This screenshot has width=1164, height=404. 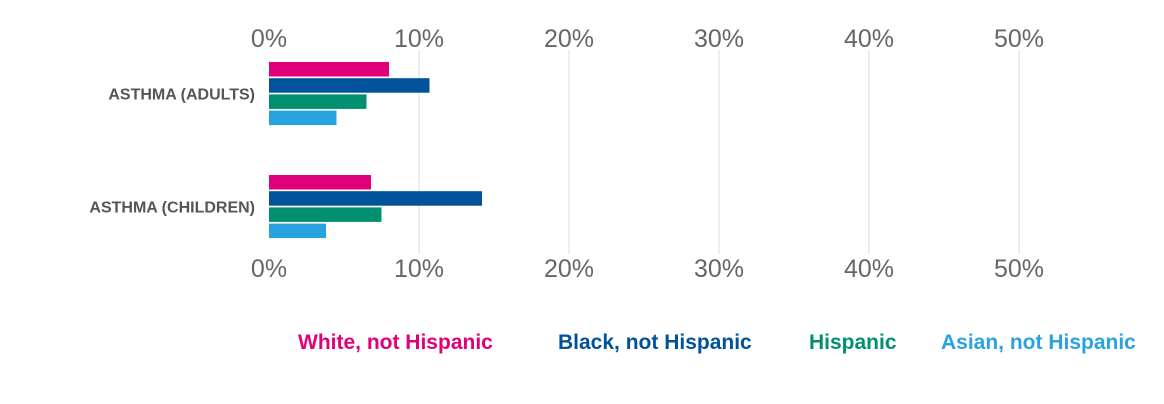 I want to click on bottom-tick-label: 30%, so click(x=719, y=269).